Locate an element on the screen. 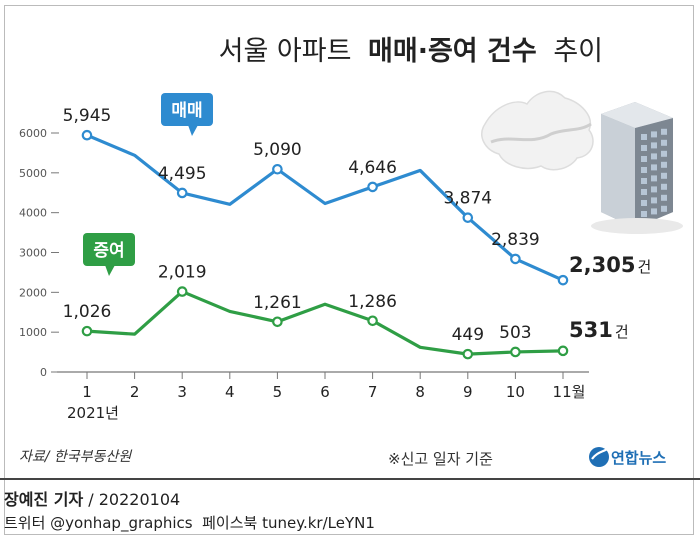 The width and height of the screenshot is (700, 545). apartment-building-icon is located at coordinates (637, 168).